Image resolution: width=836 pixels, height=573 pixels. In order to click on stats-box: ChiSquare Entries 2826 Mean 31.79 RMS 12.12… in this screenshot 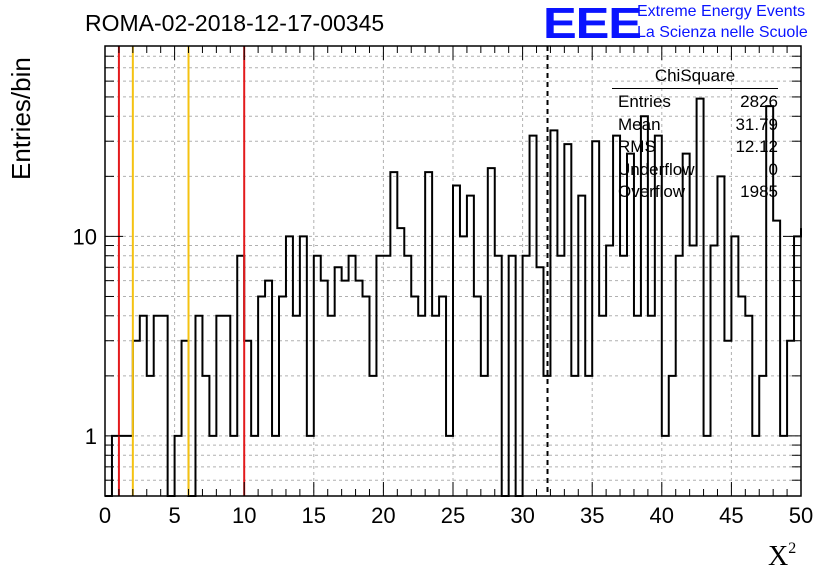, I will do `click(695, 135)`.